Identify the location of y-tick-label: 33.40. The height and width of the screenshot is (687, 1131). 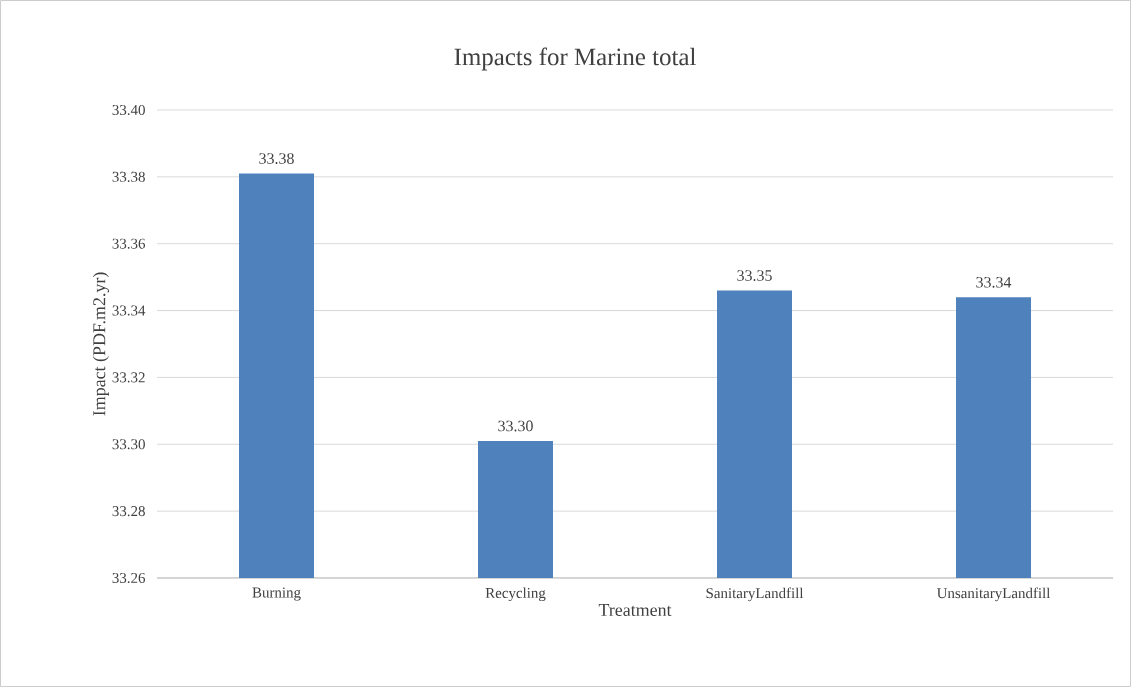
(128, 110).